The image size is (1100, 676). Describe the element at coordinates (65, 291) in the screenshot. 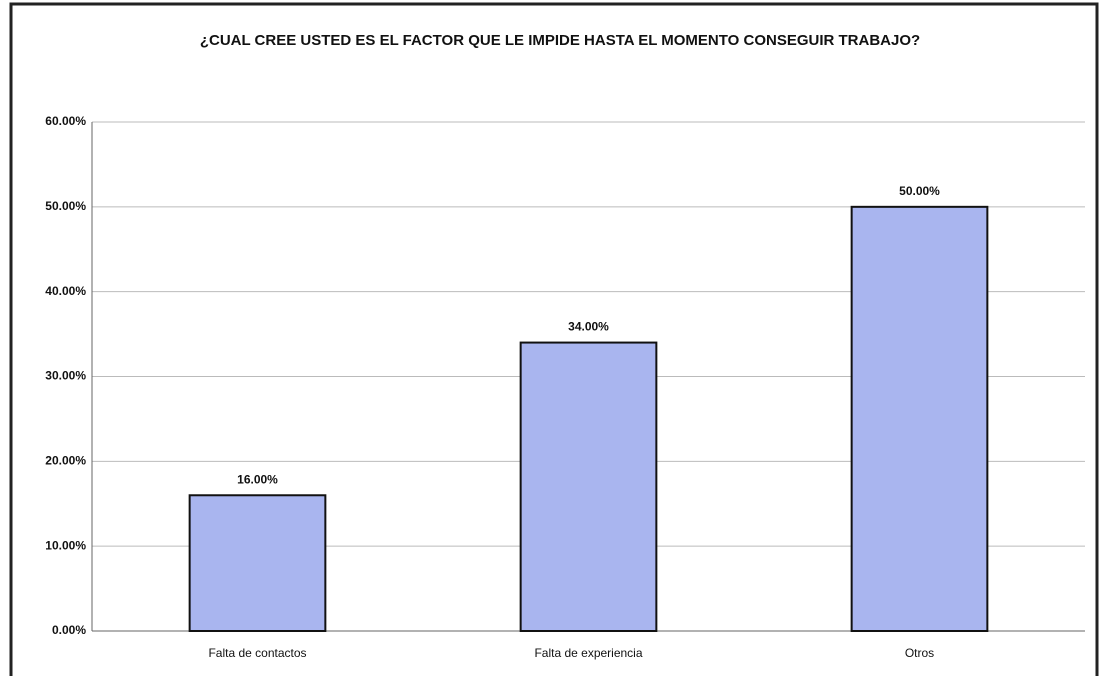

I see `y-tick-label: 40.00%` at that location.